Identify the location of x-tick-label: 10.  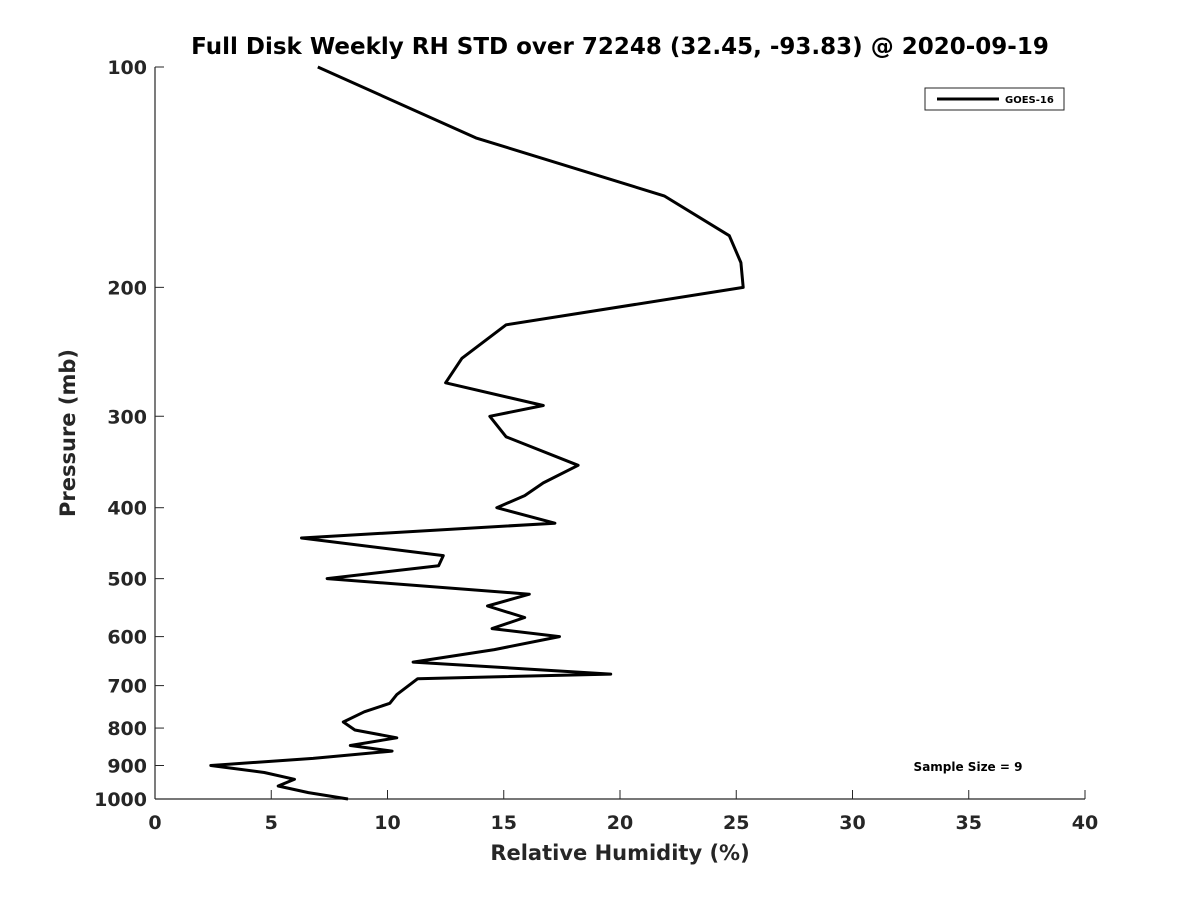
(387, 823).